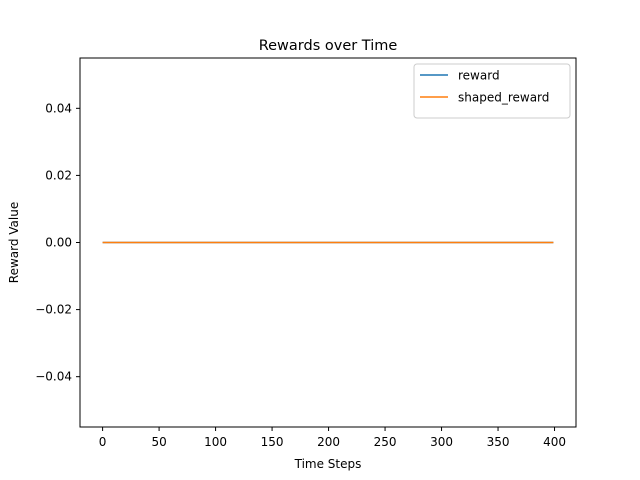 The image size is (640, 480). I want to click on y-tick-label: 0.00, so click(58, 243).